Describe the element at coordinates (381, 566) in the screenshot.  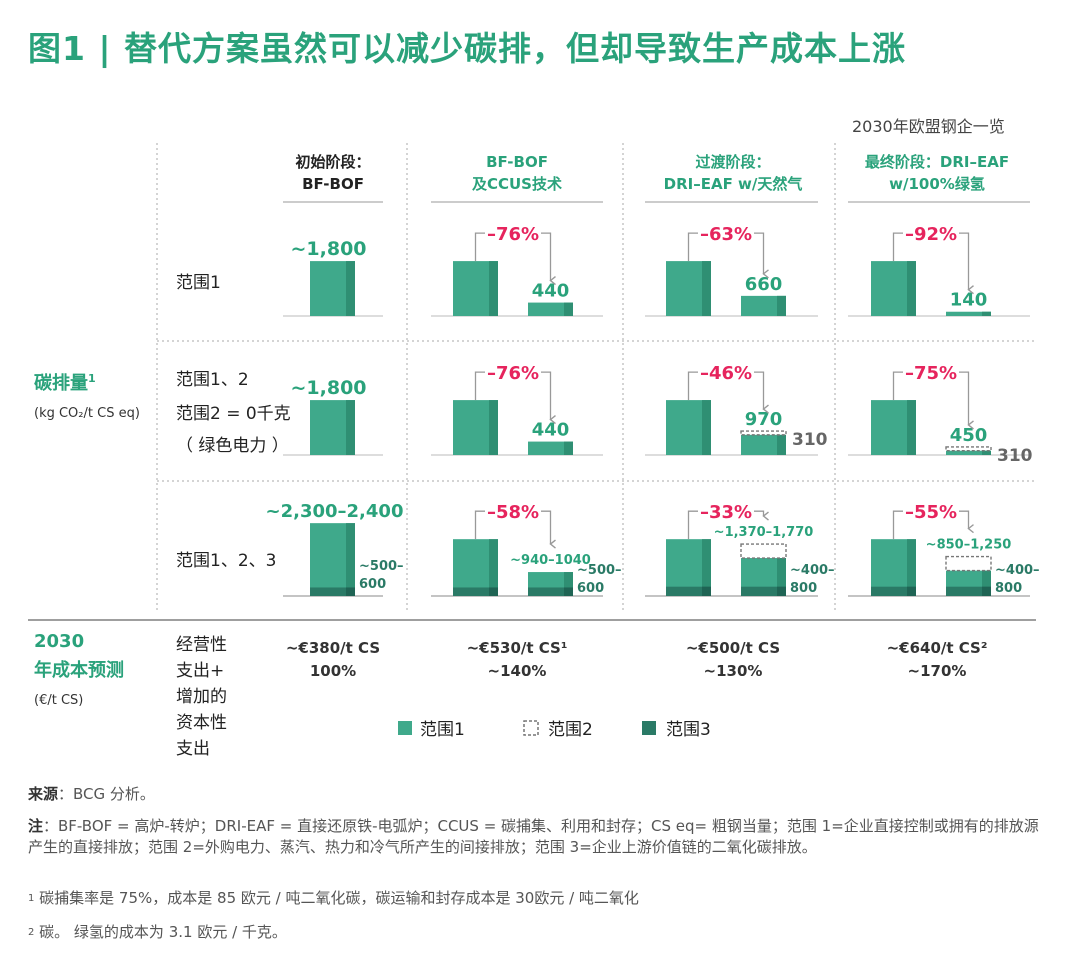
I see `scope3-label: ~500–` at that location.